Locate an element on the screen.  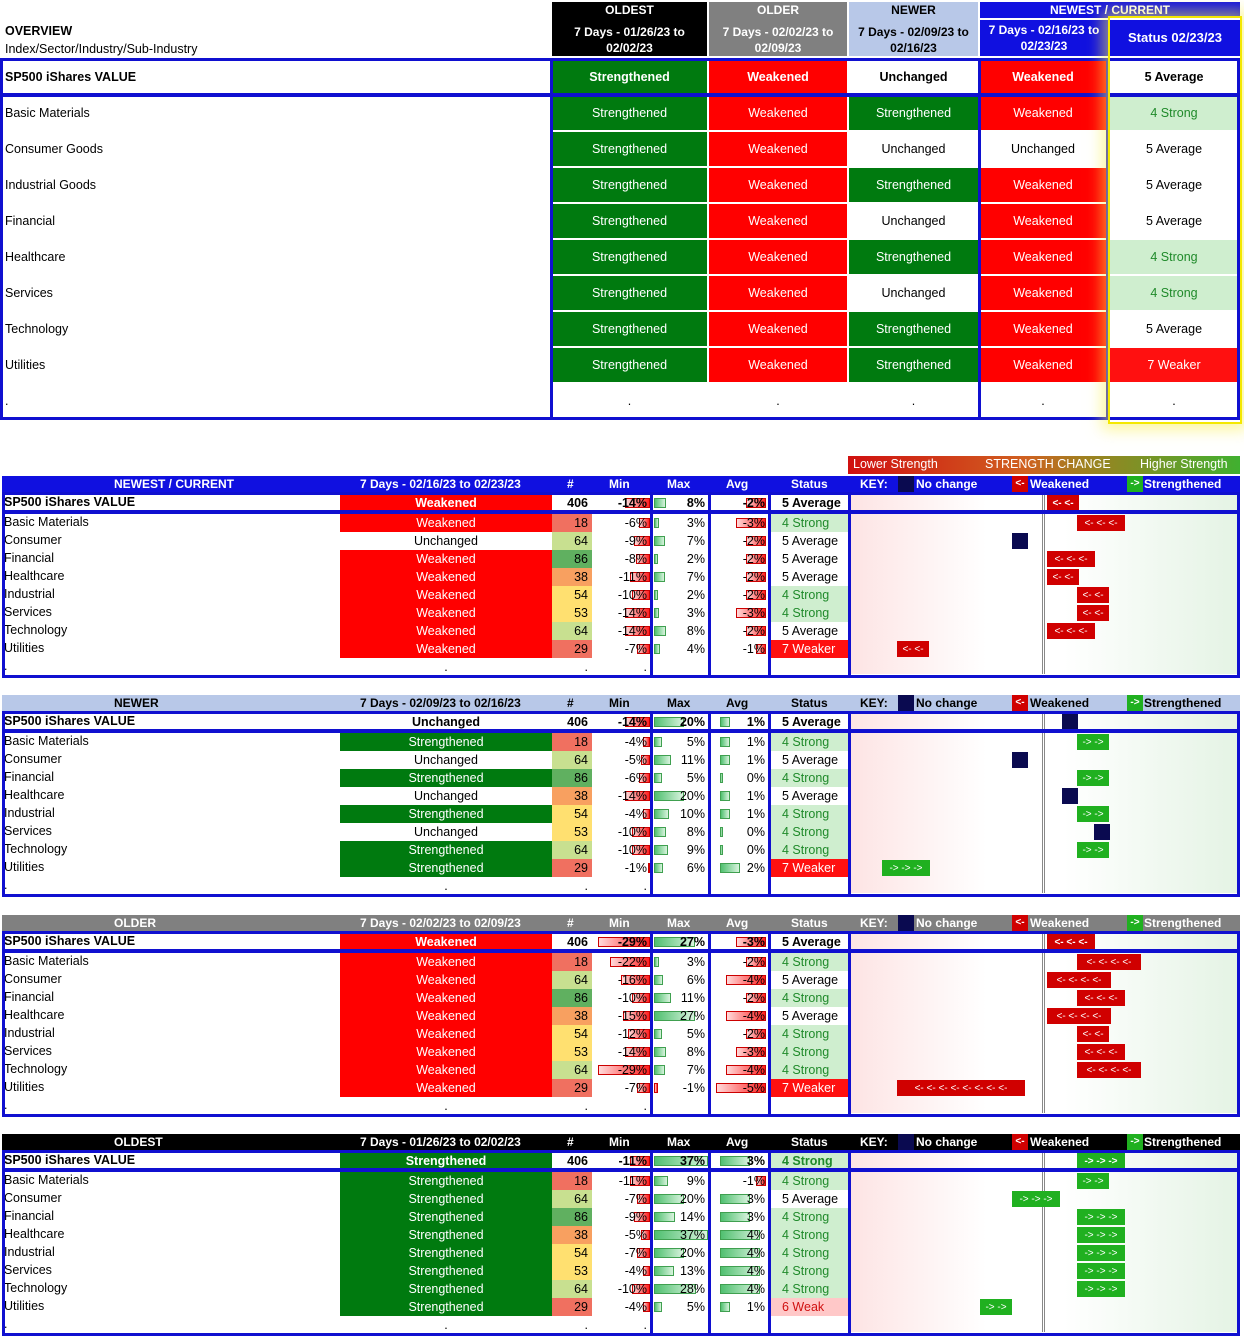
overview-change-cell: Unchanged is located at coordinates (913, 77).